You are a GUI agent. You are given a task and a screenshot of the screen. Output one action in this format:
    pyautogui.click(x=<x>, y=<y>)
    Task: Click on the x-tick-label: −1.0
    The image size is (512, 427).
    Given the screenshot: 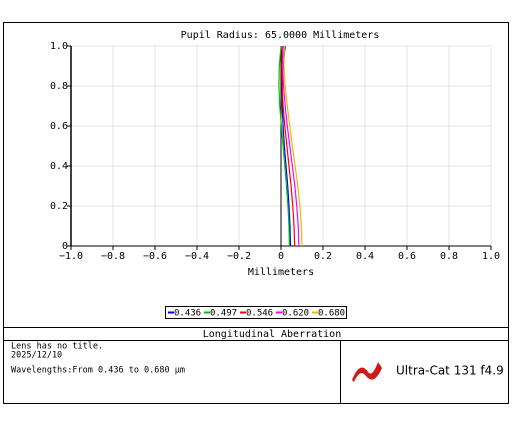 What is the action you would take?
    pyautogui.click(x=71, y=256)
    